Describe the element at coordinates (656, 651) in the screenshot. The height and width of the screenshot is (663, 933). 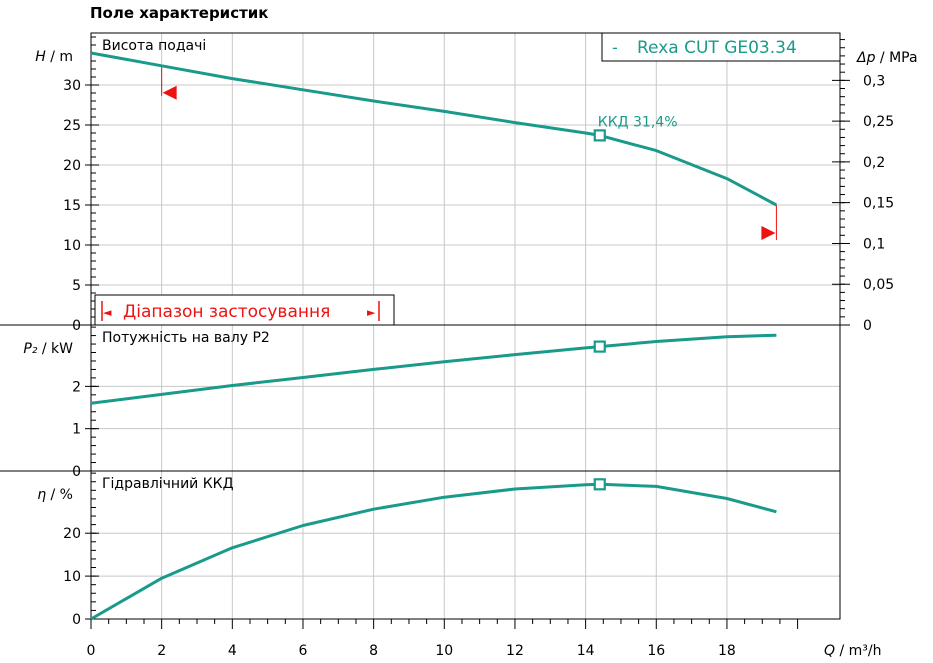
I see `x-tick-label: 16` at that location.